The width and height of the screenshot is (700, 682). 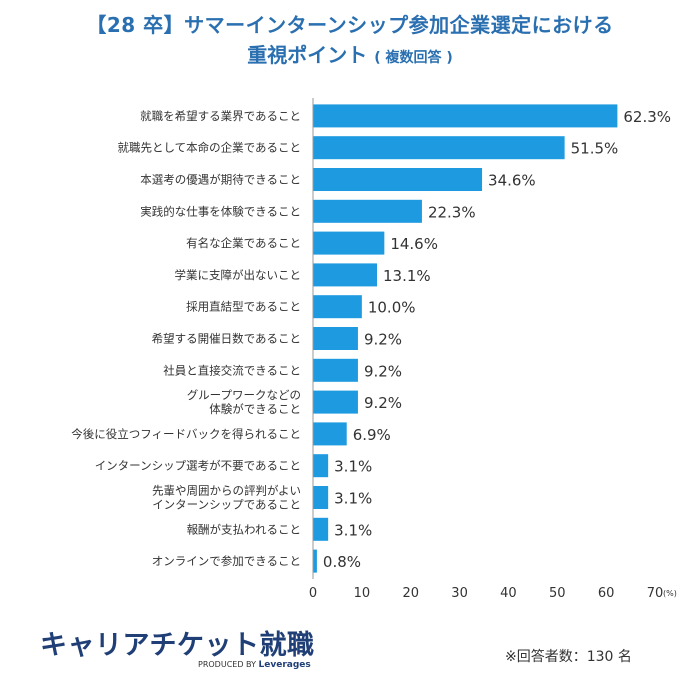 What do you see at coordinates (595, 149) in the screenshot?
I see `value-label-1: 51.5%` at bounding box center [595, 149].